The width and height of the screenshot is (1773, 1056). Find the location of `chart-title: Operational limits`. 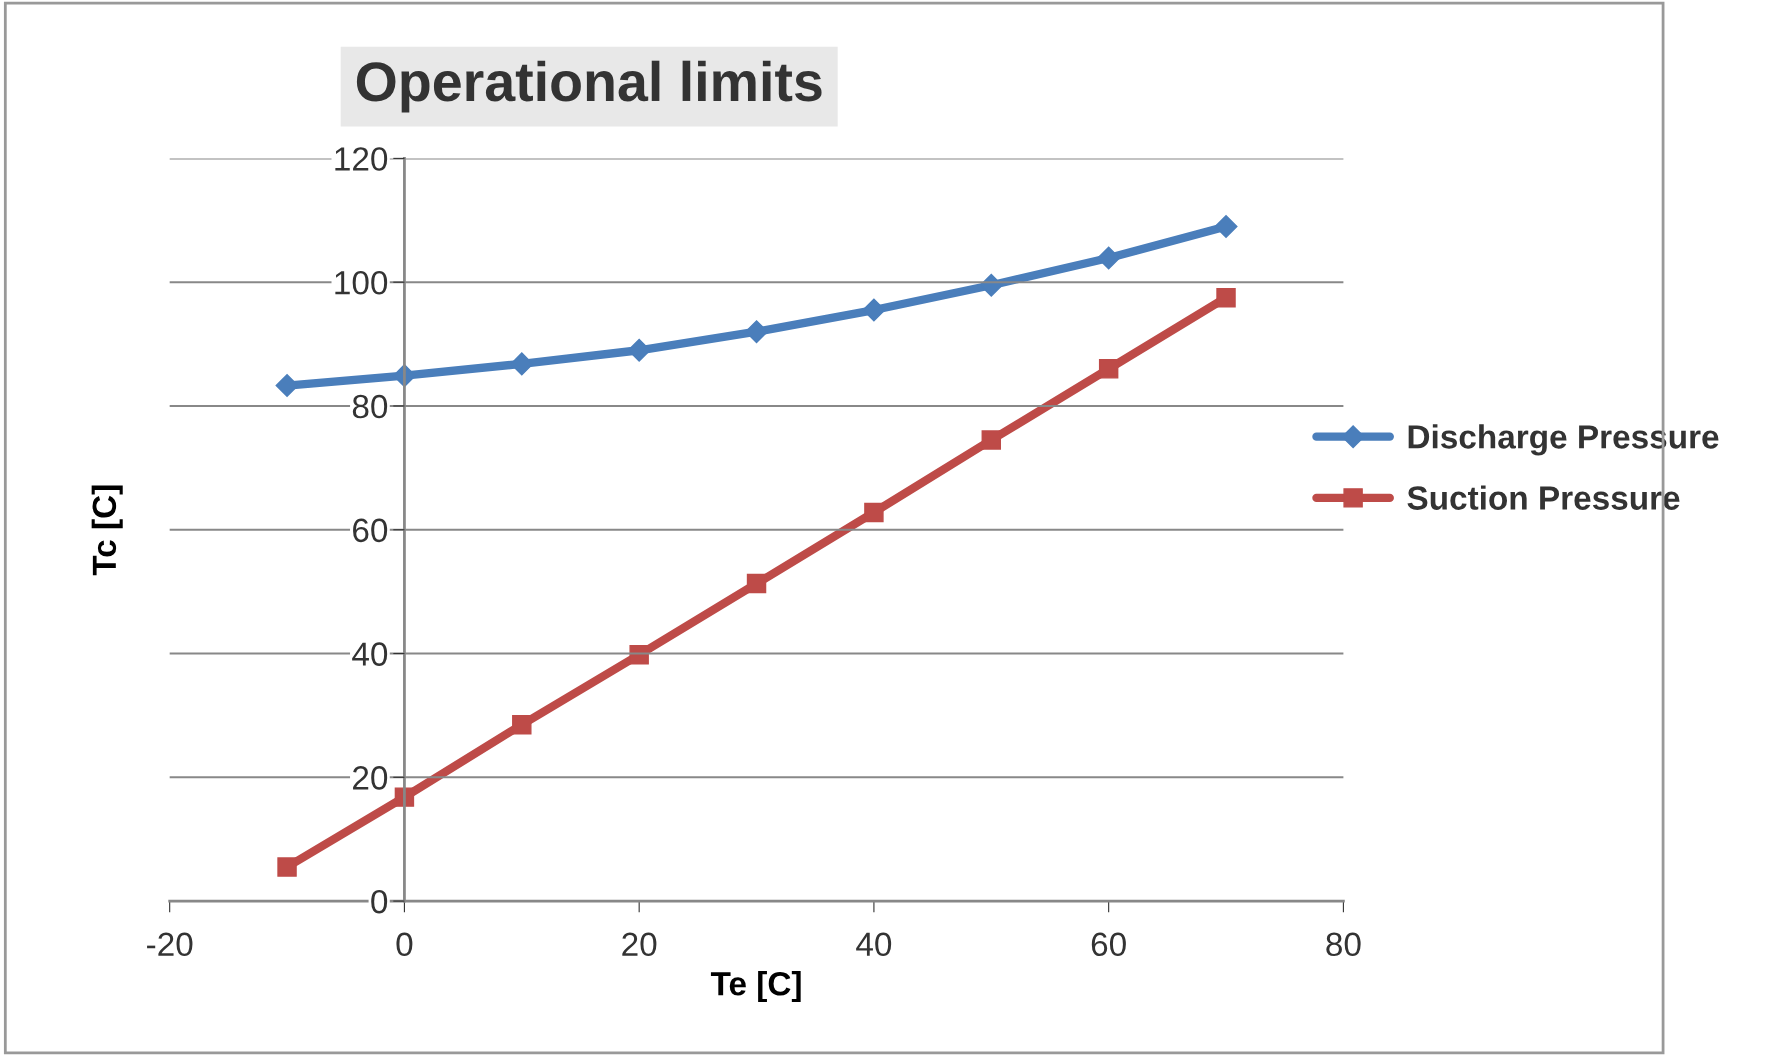

chart-title: Operational limits is located at coordinates (589, 86).